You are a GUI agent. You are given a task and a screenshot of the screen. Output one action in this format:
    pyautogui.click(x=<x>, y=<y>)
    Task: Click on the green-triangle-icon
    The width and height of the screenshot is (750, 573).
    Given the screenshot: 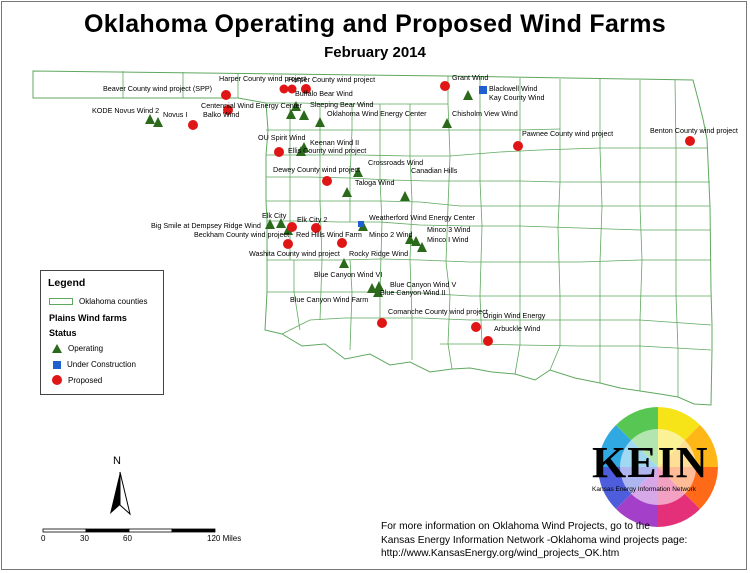 What is the action you would take?
    pyautogui.click(x=57, y=348)
    